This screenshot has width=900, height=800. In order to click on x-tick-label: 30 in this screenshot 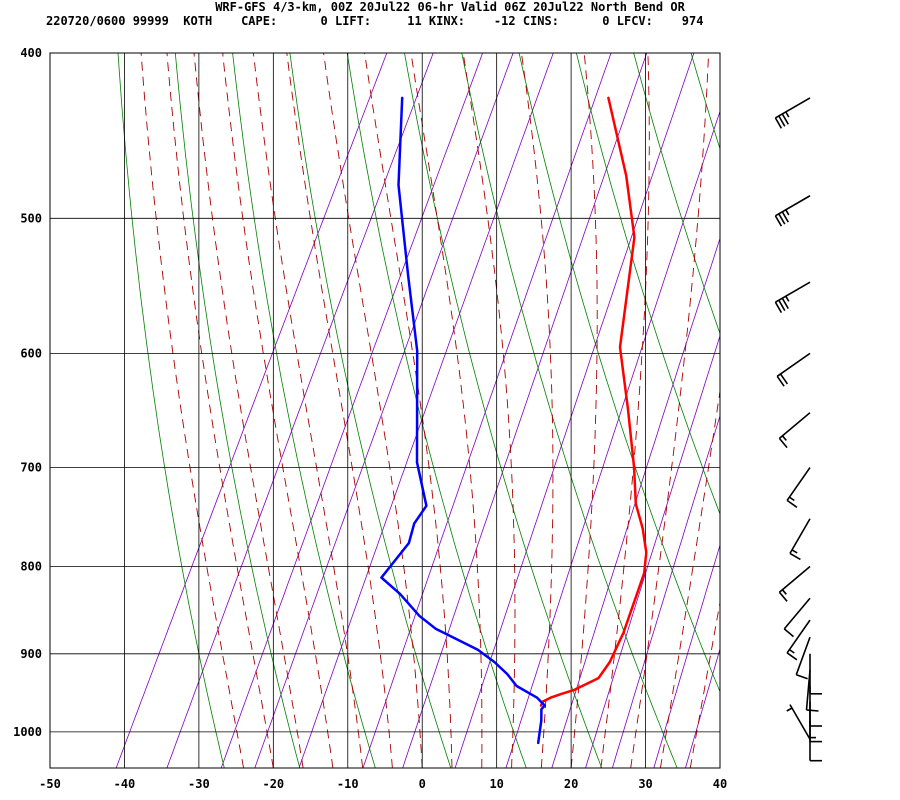, I will do `click(645, 784)`.